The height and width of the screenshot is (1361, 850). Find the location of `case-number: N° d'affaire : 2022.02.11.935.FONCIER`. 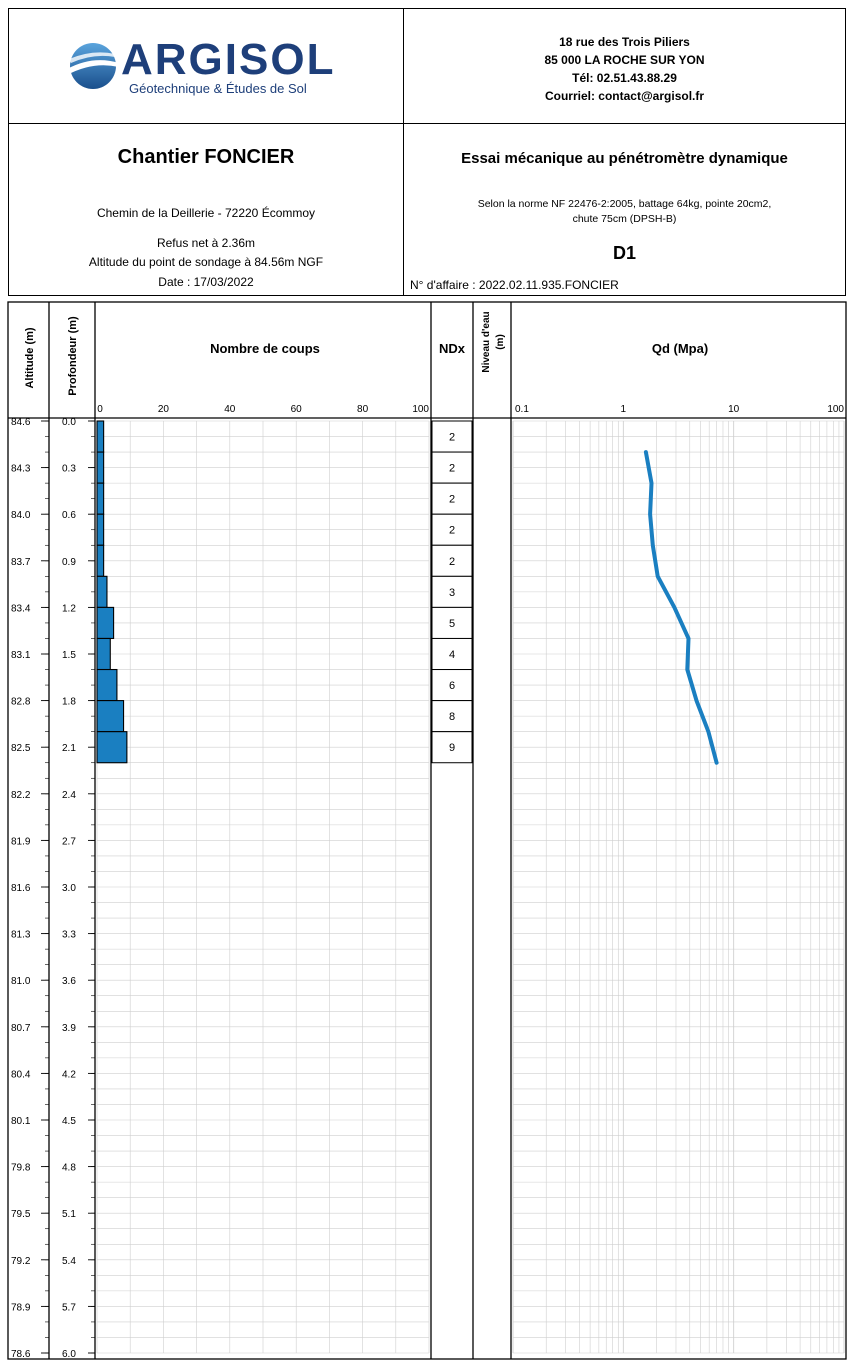

case-number: N° d'affaire : 2022.02.11.935.FONCIER is located at coordinates (514, 285).